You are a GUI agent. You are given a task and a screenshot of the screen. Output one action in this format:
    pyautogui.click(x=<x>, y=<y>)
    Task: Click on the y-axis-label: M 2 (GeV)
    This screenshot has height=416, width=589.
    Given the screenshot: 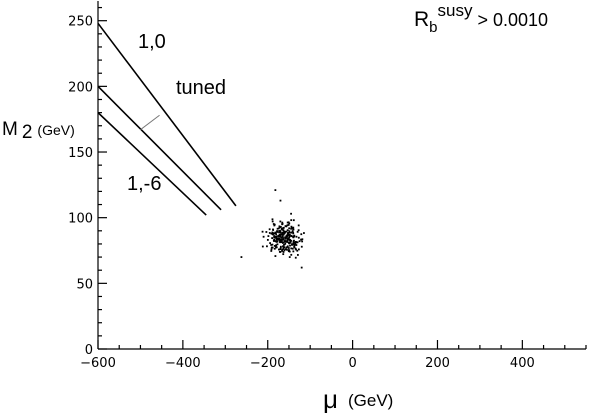 What is the action you would take?
    pyautogui.click(x=38, y=131)
    